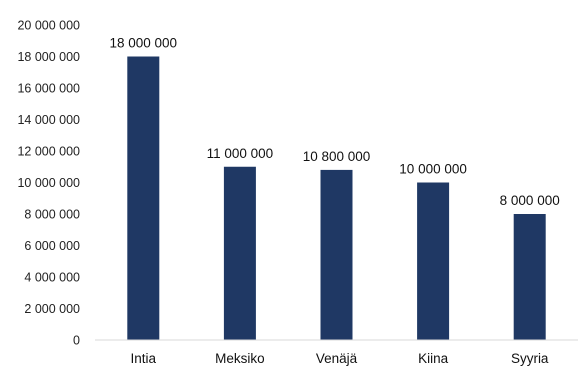 The width and height of the screenshot is (585, 369). What do you see at coordinates (144, 43) in the screenshot?
I see `data-label: 18 000 000` at bounding box center [144, 43].